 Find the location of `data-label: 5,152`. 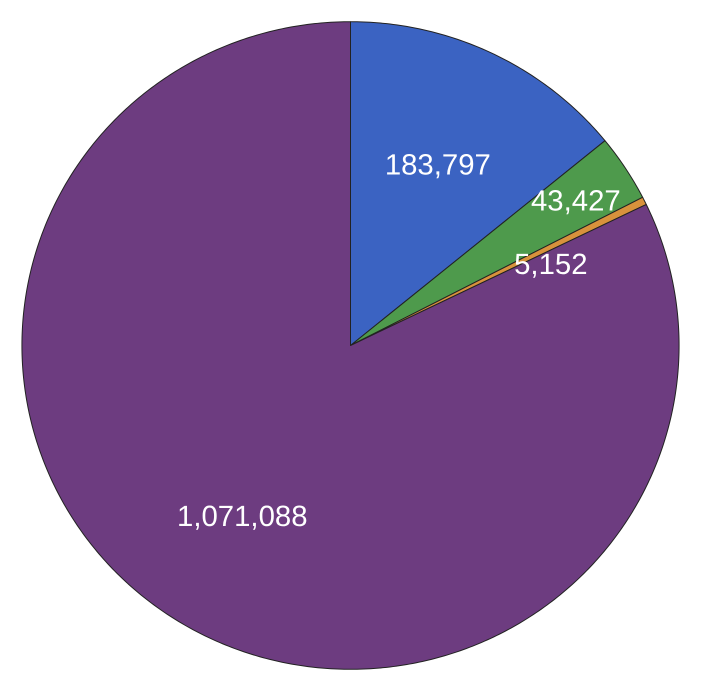

data-label: 5,152 is located at coordinates (551, 265).